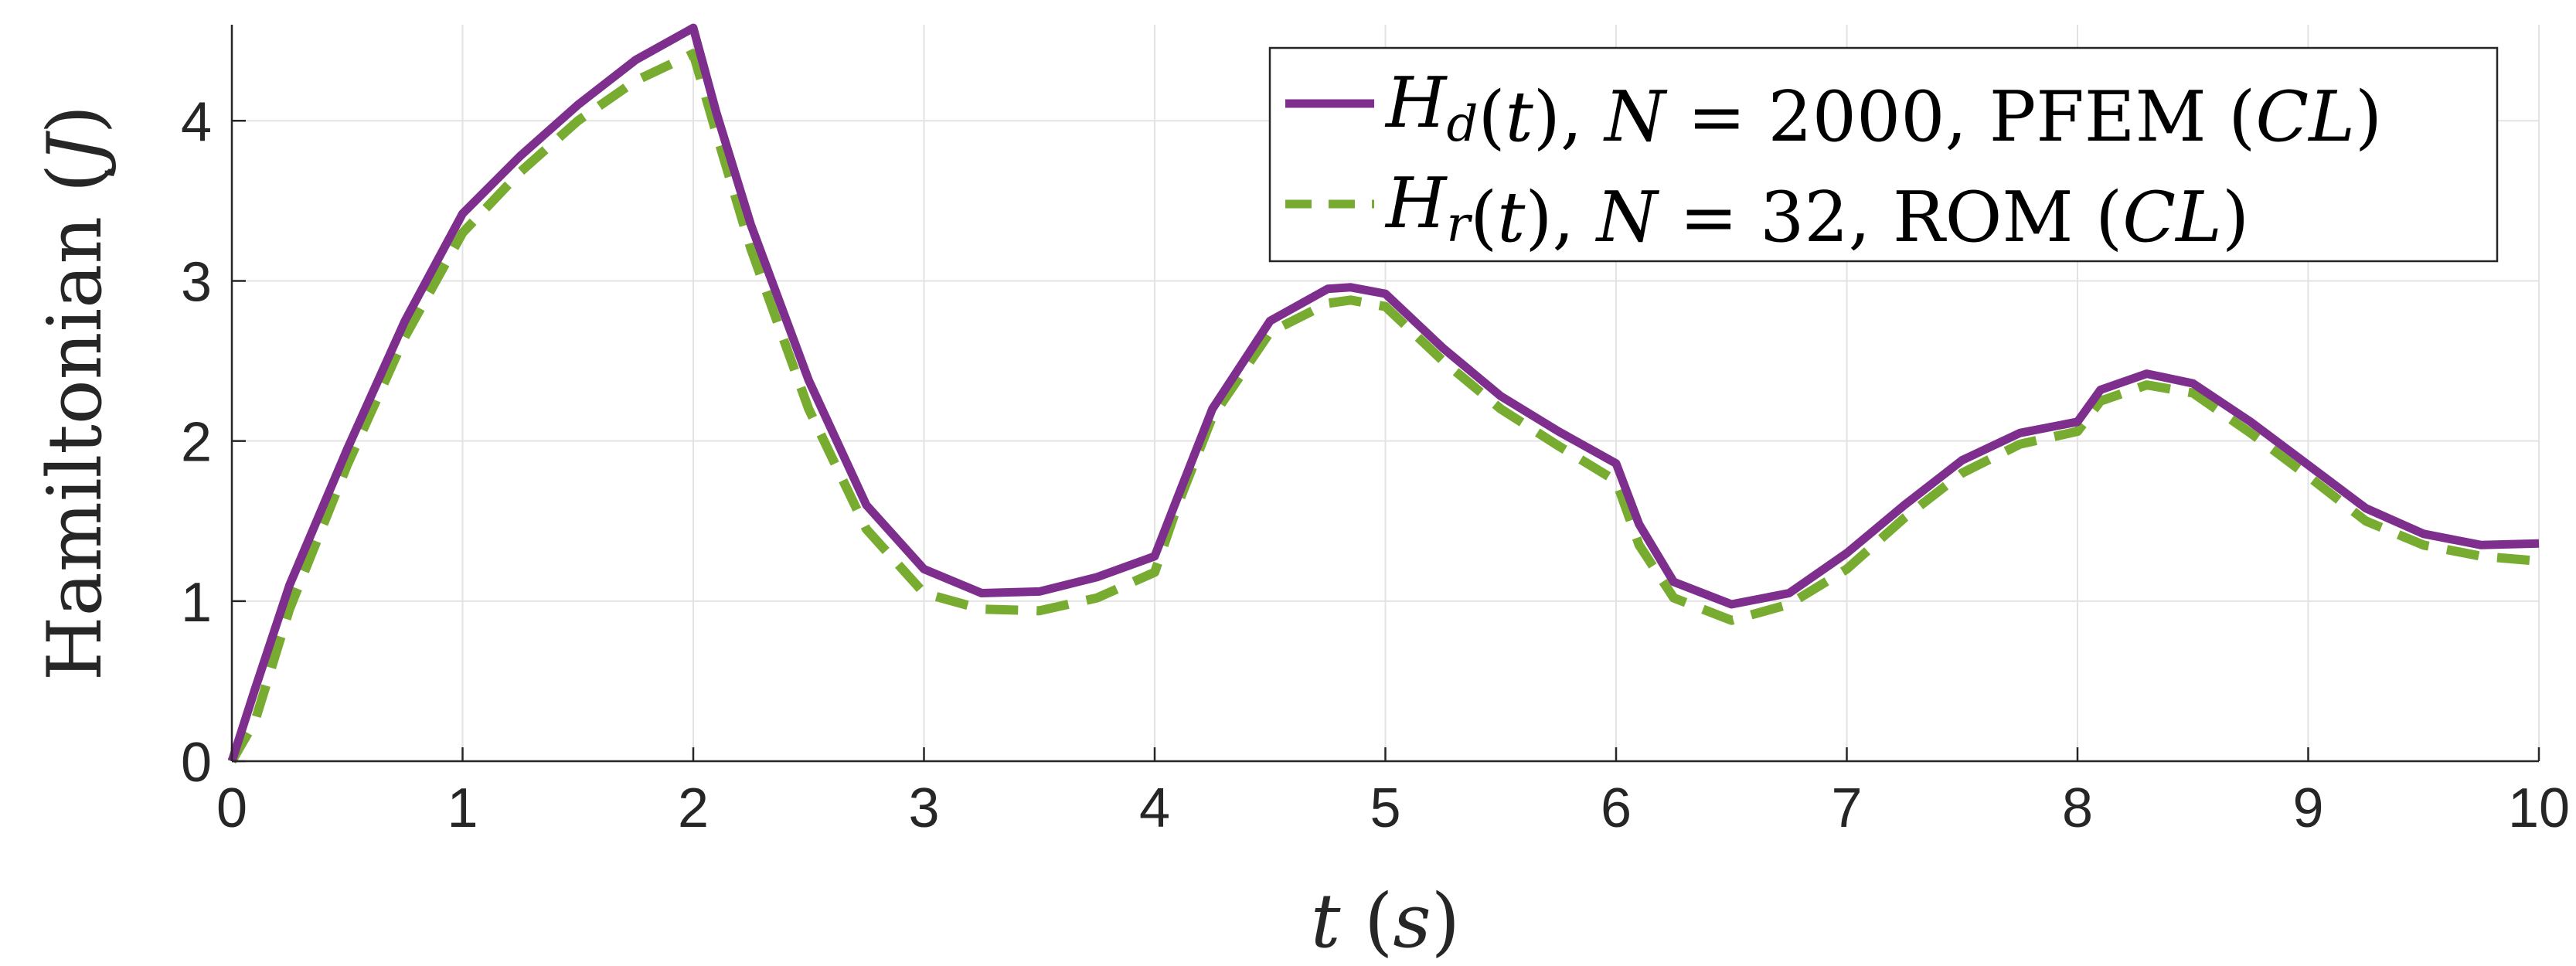 This screenshot has width=2576, height=966. What do you see at coordinates (196, 443) in the screenshot?
I see `y-tick-label-2: 2` at bounding box center [196, 443].